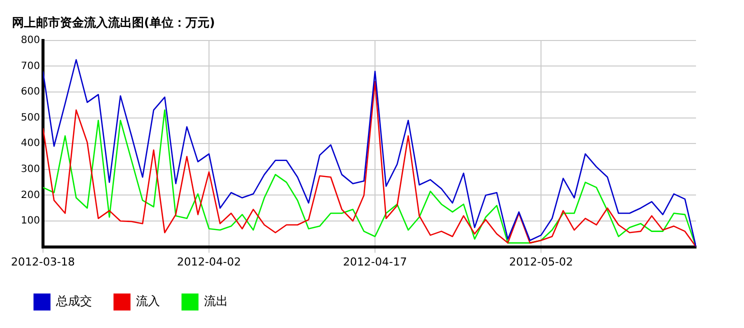 This screenshot has width=744, height=328. I want to click on y-tick-label: 600, so click(30, 92).